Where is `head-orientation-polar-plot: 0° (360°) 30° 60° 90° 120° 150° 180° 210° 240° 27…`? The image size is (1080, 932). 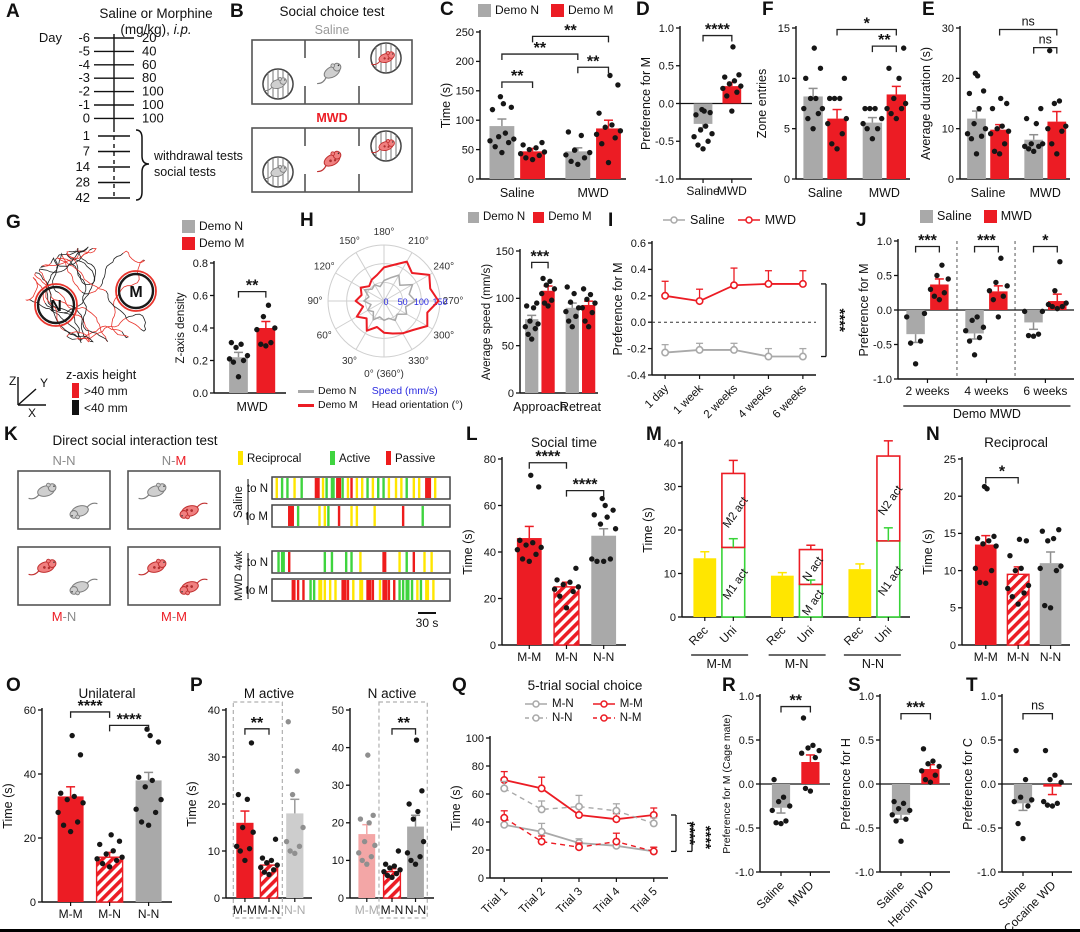
head-orientation-polar-plot: 0° (360°) 30° 60° 90° 120° 150° 180° 210° 240° 27… is located at coordinates (385, 303).